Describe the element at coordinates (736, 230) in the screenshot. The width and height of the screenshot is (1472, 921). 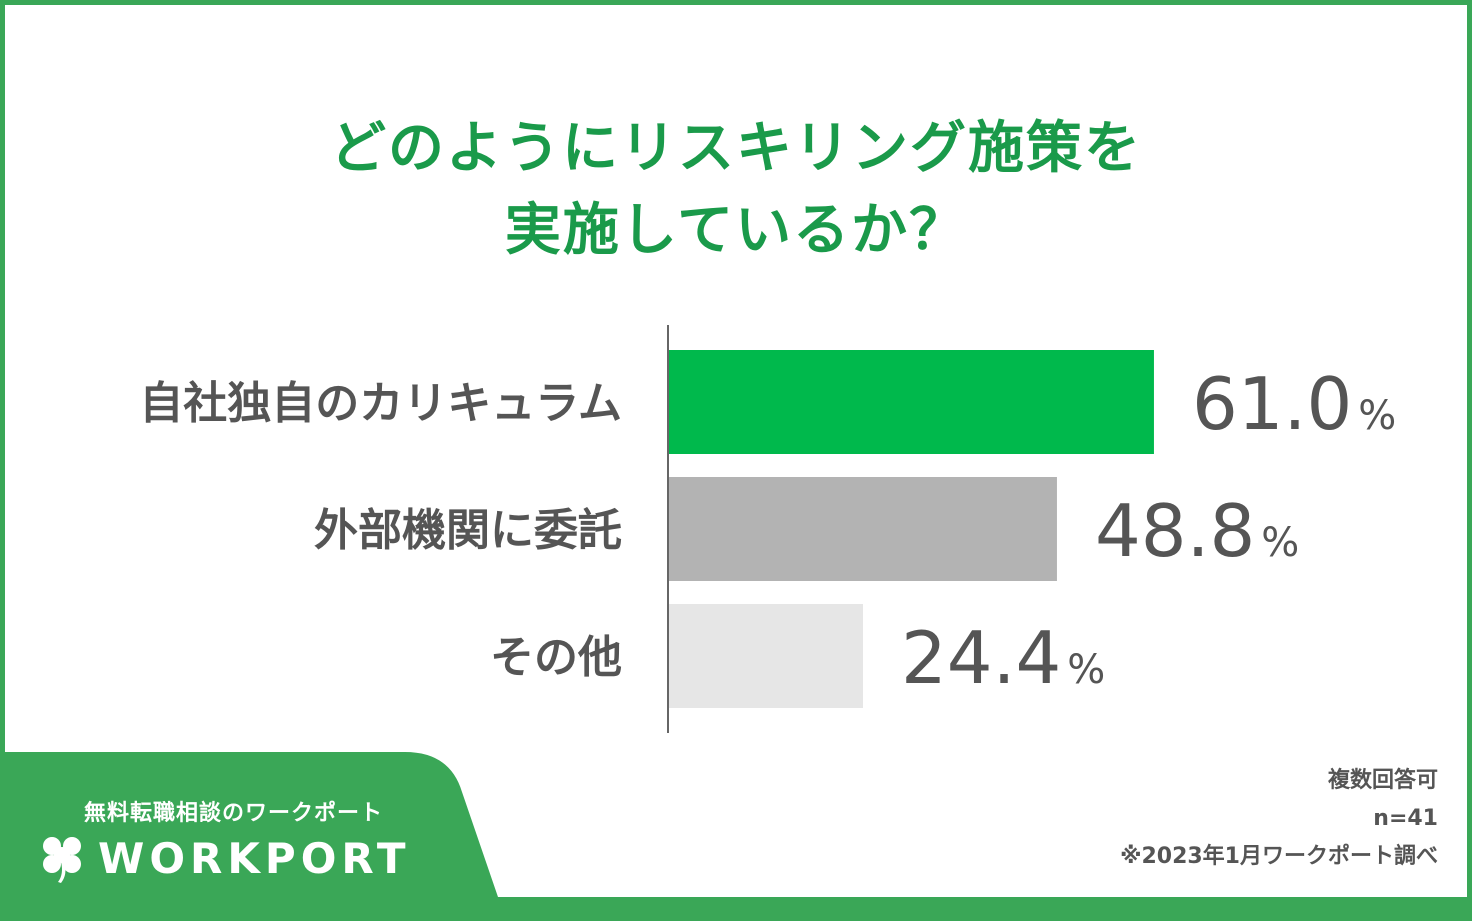
I see `chart-title-line-2: 実施しているか？` at that location.